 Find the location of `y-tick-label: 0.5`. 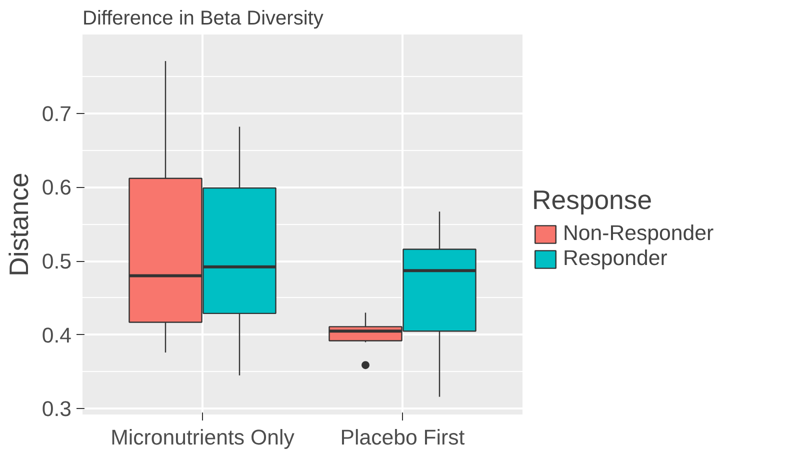

y-tick-label: 0.5 is located at coordinates (57, 262).